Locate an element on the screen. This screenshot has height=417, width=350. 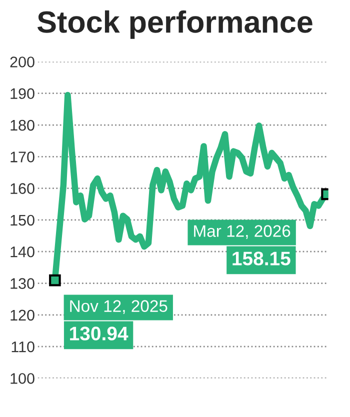
y-tick-label: 190 is located at coordinates (22, 94).